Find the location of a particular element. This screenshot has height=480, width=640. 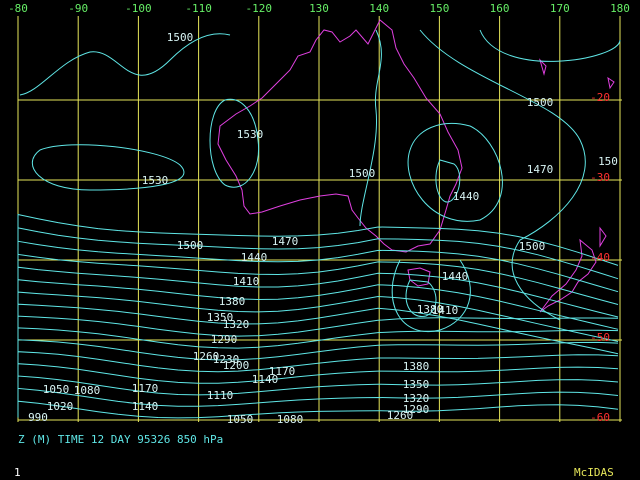

longitude-label: 130 is located at coordinates (319, 8).